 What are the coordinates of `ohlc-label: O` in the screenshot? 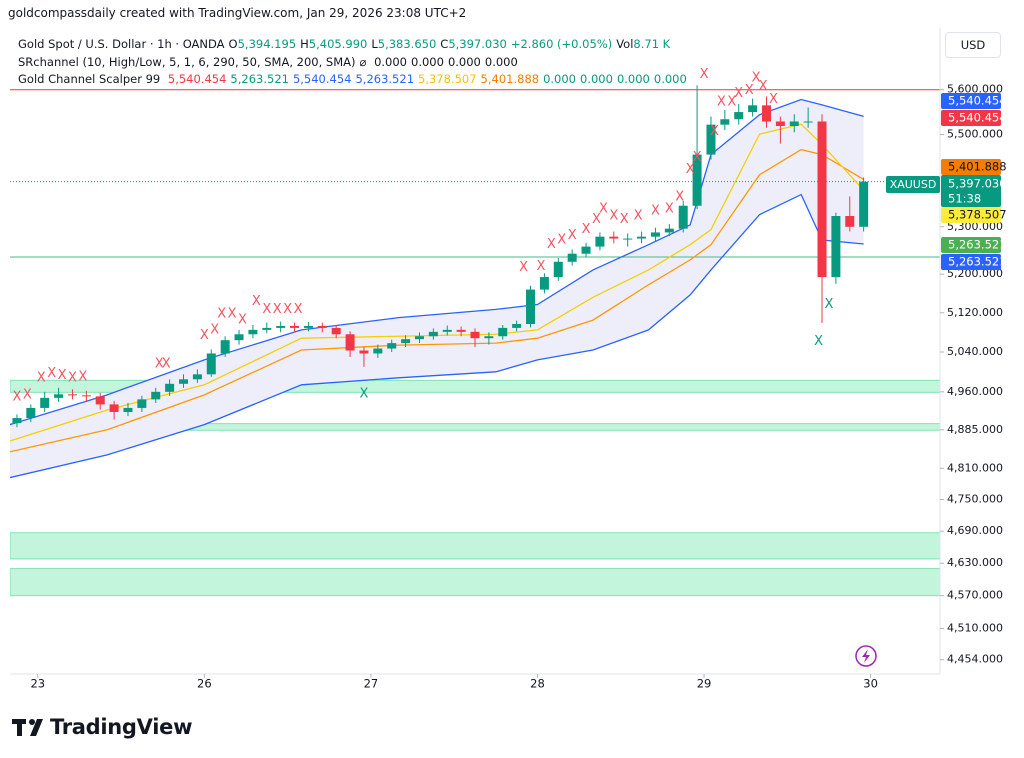 It's located at (233, 44).